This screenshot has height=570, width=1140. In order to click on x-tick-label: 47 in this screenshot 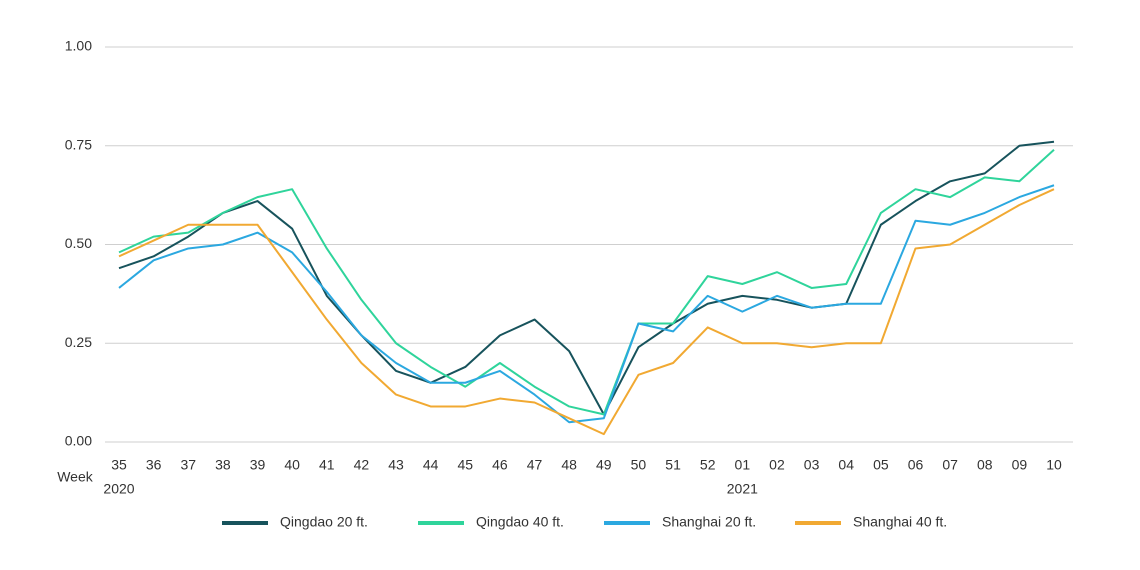, I will do `click(535, 465)`.